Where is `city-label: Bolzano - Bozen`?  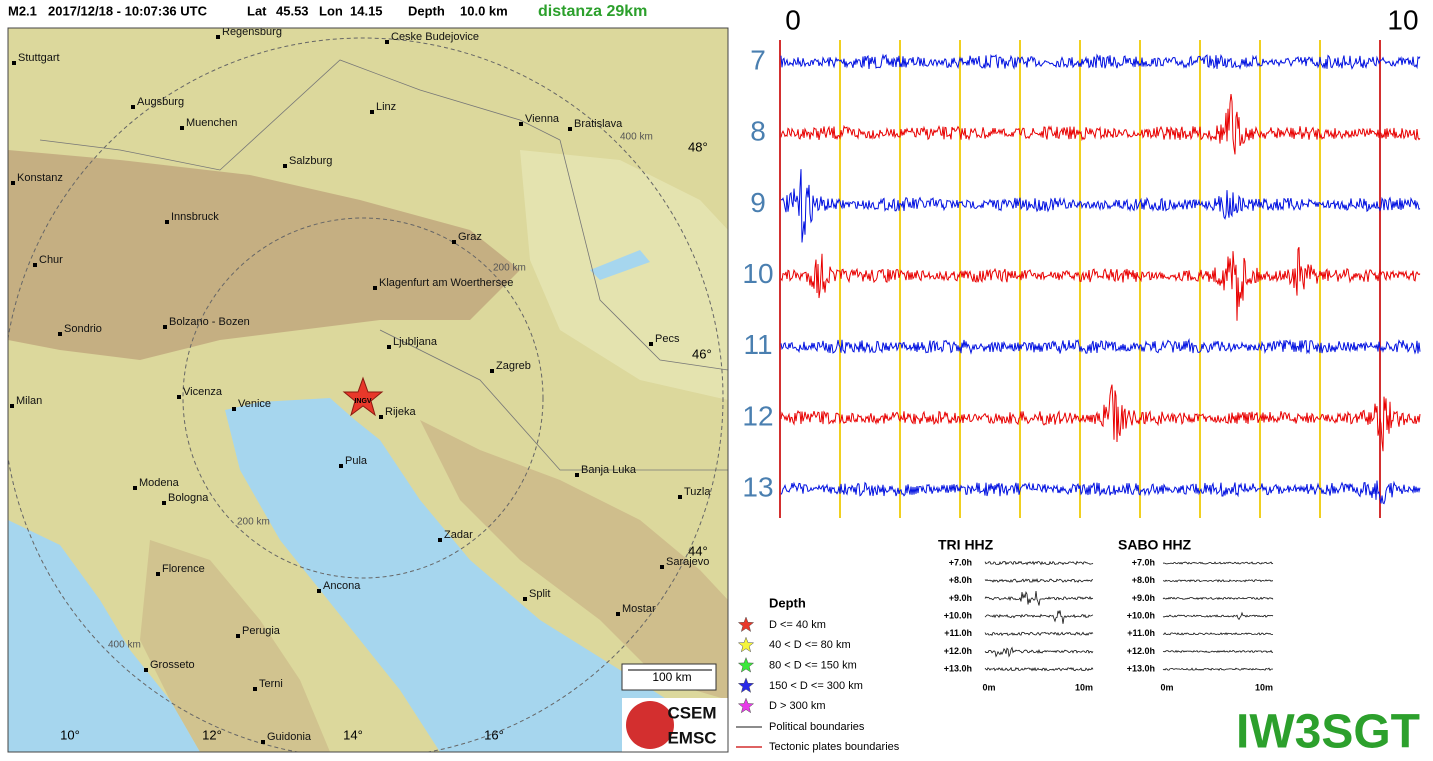 city-label: Bolzano - Bozen is located at coordinates (209, 322).